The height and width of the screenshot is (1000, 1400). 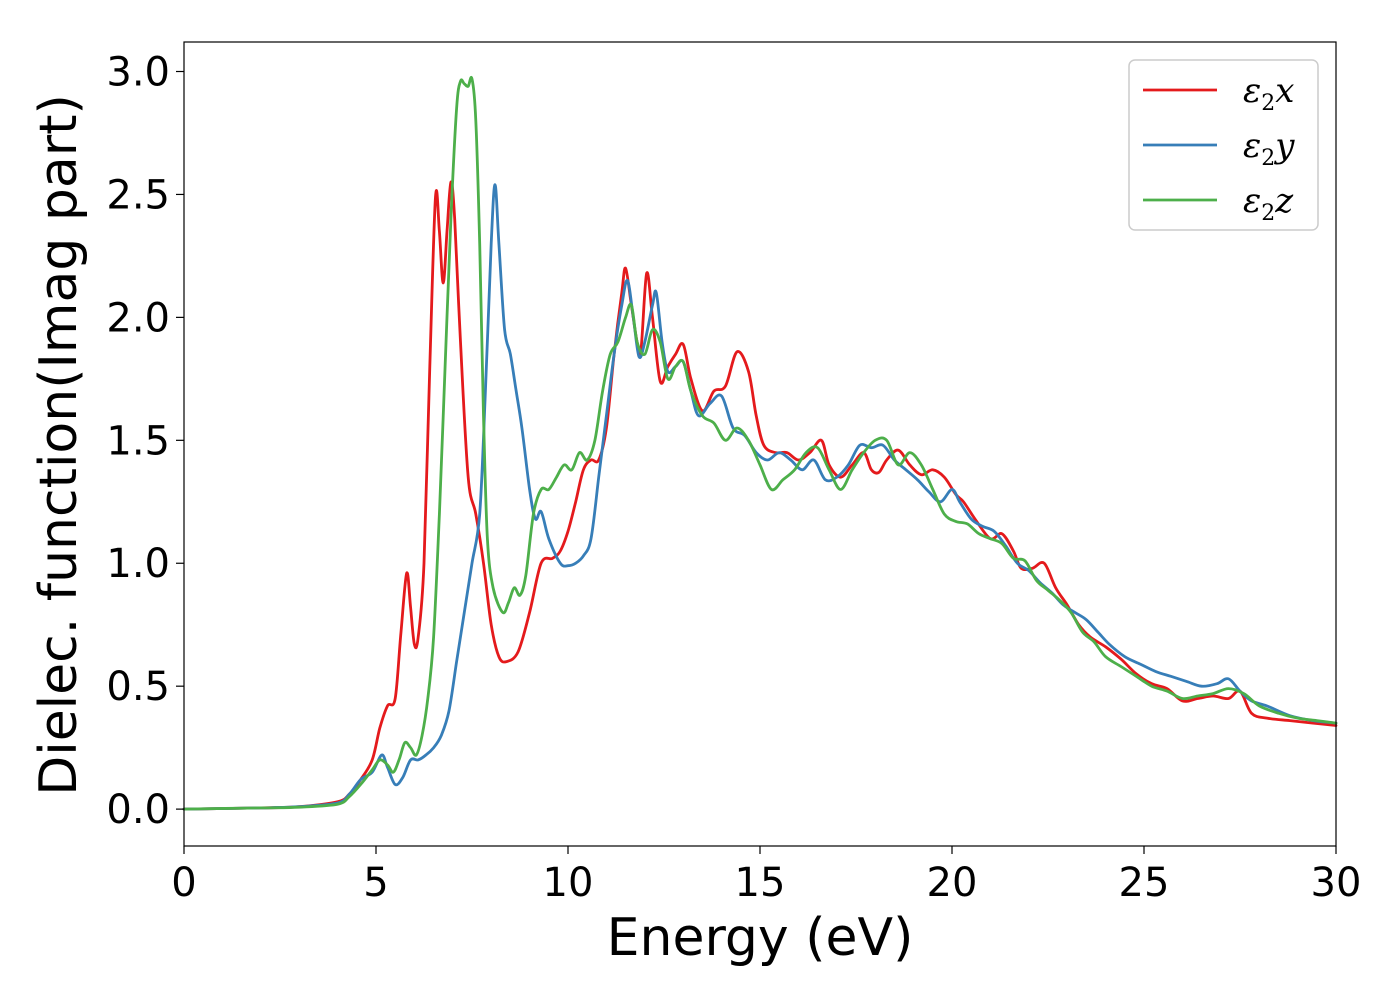 What do you see at coordinates (59, 445) in the screenshot?
I see `y-axis-title: Dielec. function(Imag part)` at bounding box center [59, 445].